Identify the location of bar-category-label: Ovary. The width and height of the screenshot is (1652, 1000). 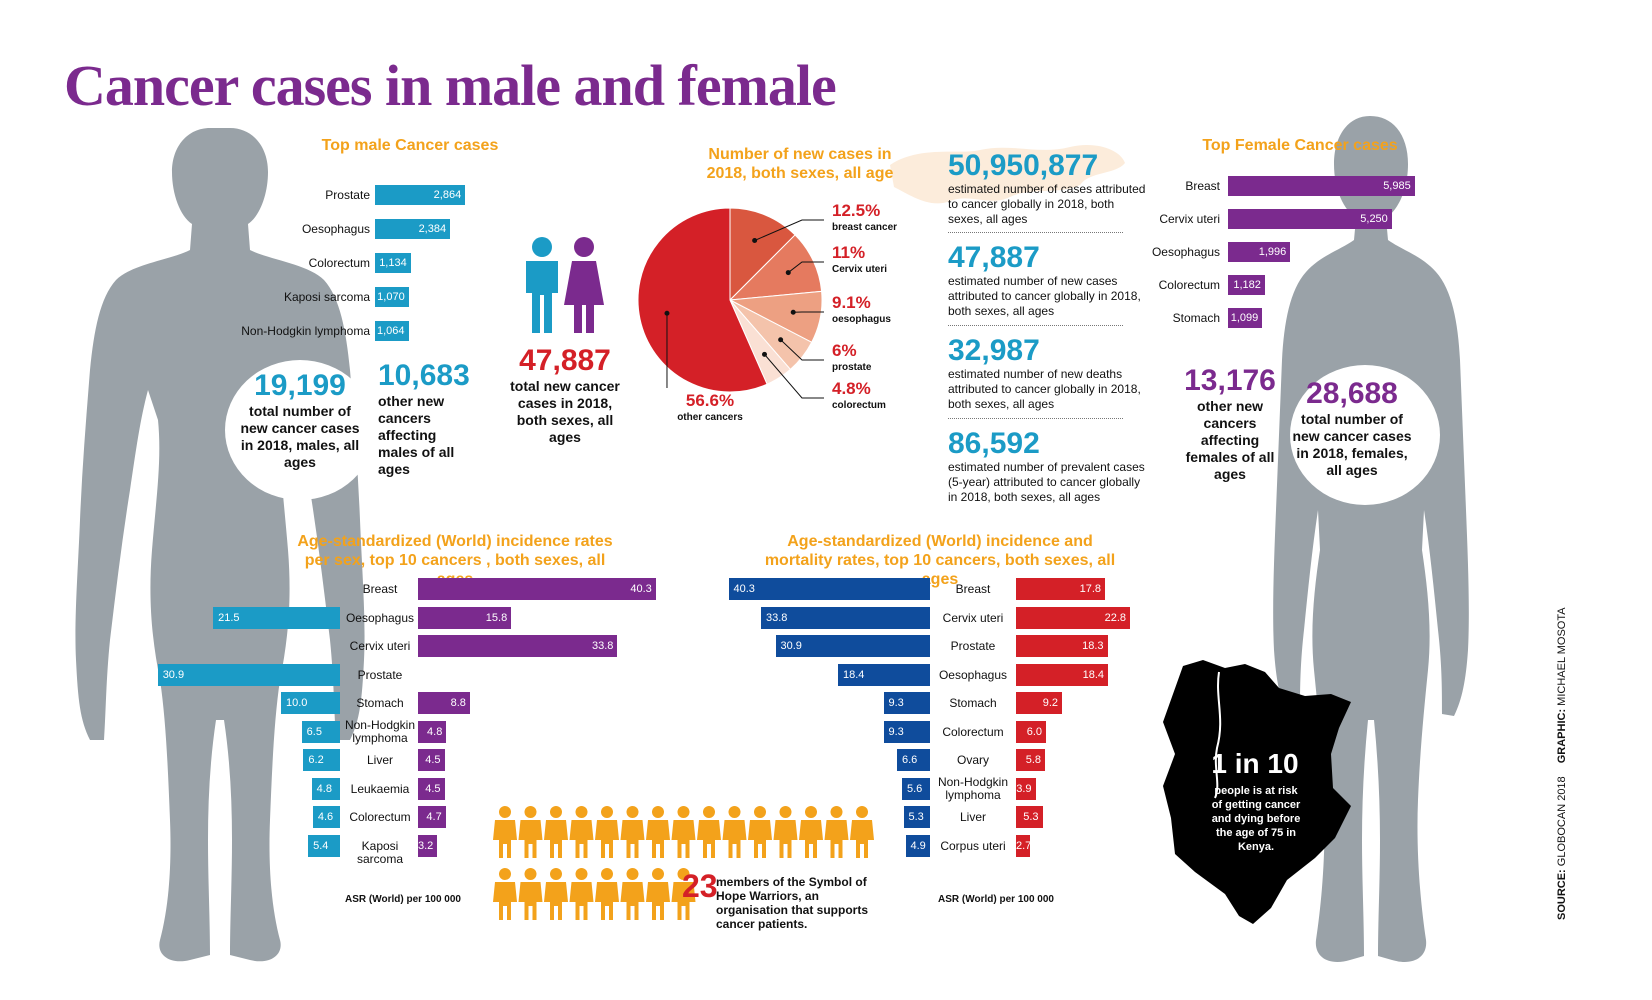
(972, 760).